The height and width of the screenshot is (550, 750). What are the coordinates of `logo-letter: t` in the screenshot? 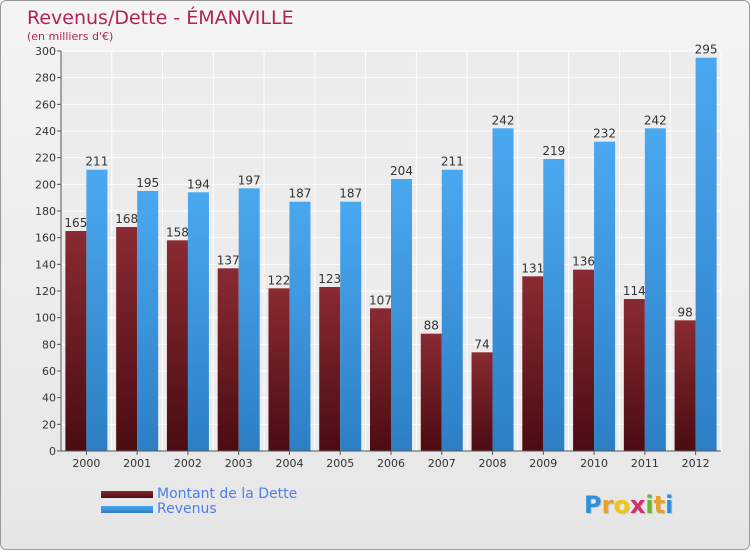 It's located at (659, 505).